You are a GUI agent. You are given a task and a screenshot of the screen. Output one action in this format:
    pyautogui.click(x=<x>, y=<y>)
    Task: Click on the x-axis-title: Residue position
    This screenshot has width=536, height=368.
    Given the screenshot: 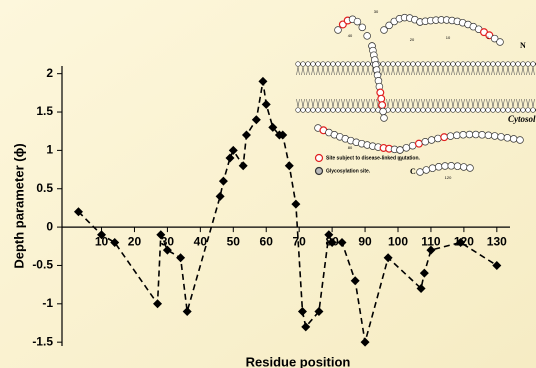 What is the action you would take?
    pyautogui.click(x=298, y=361)
    